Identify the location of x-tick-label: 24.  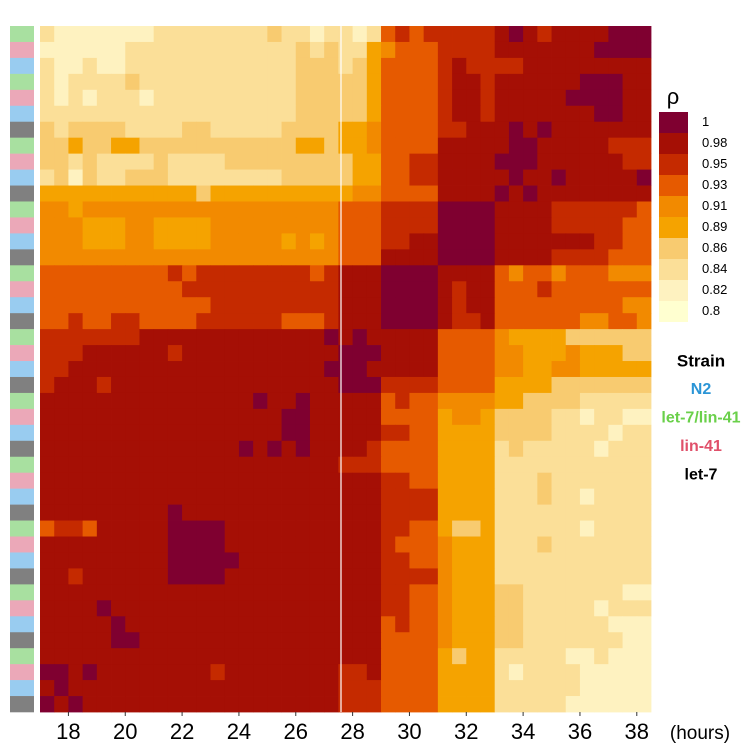
(239, 731).